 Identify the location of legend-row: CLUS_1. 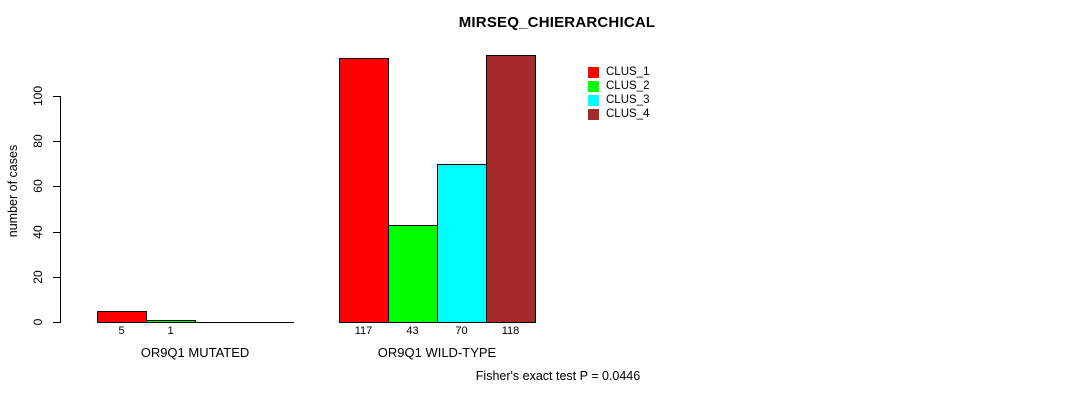
(618, 72).